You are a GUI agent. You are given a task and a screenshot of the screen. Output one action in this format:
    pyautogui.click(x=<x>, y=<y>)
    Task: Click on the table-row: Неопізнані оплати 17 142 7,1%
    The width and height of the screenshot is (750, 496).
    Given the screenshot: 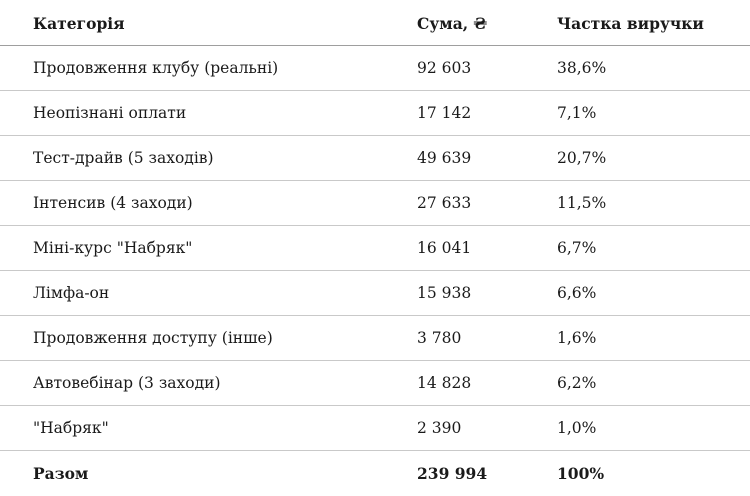 What is the action you would take?
    pyautogui.click(x=375, y=113)
    